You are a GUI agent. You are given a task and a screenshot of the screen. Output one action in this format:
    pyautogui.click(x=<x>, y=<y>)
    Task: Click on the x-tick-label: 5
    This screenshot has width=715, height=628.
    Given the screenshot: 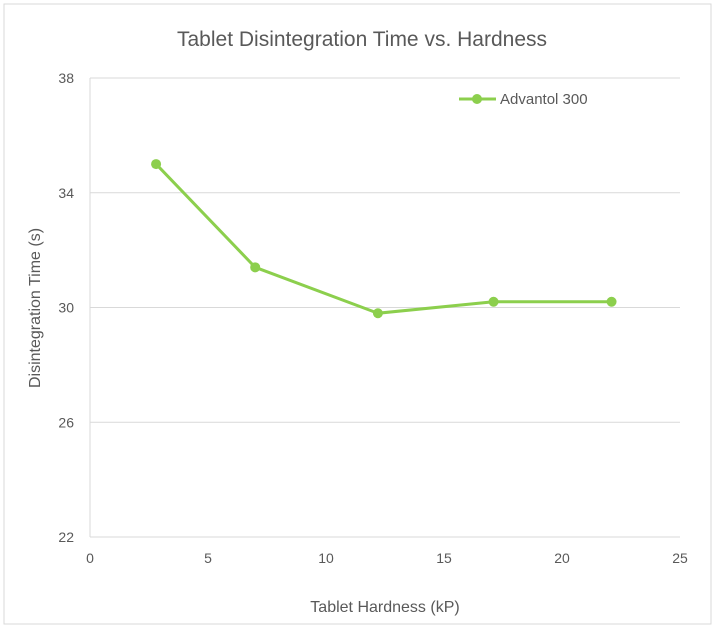 What is the action you would take?
    pyautogui.click(x=208, y=558)
    